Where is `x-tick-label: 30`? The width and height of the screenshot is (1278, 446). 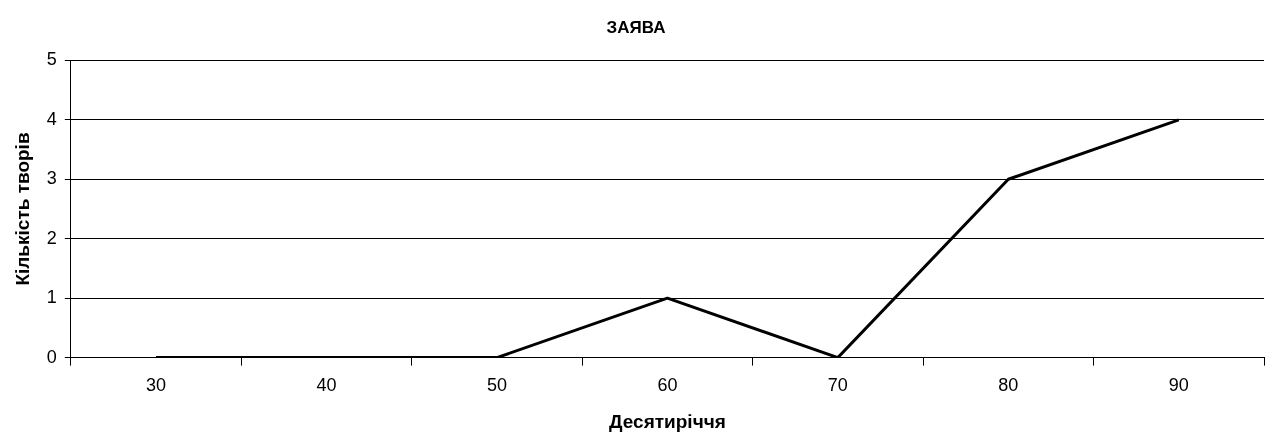 x-tick-label: 30 is located at coordinates (156, 385).